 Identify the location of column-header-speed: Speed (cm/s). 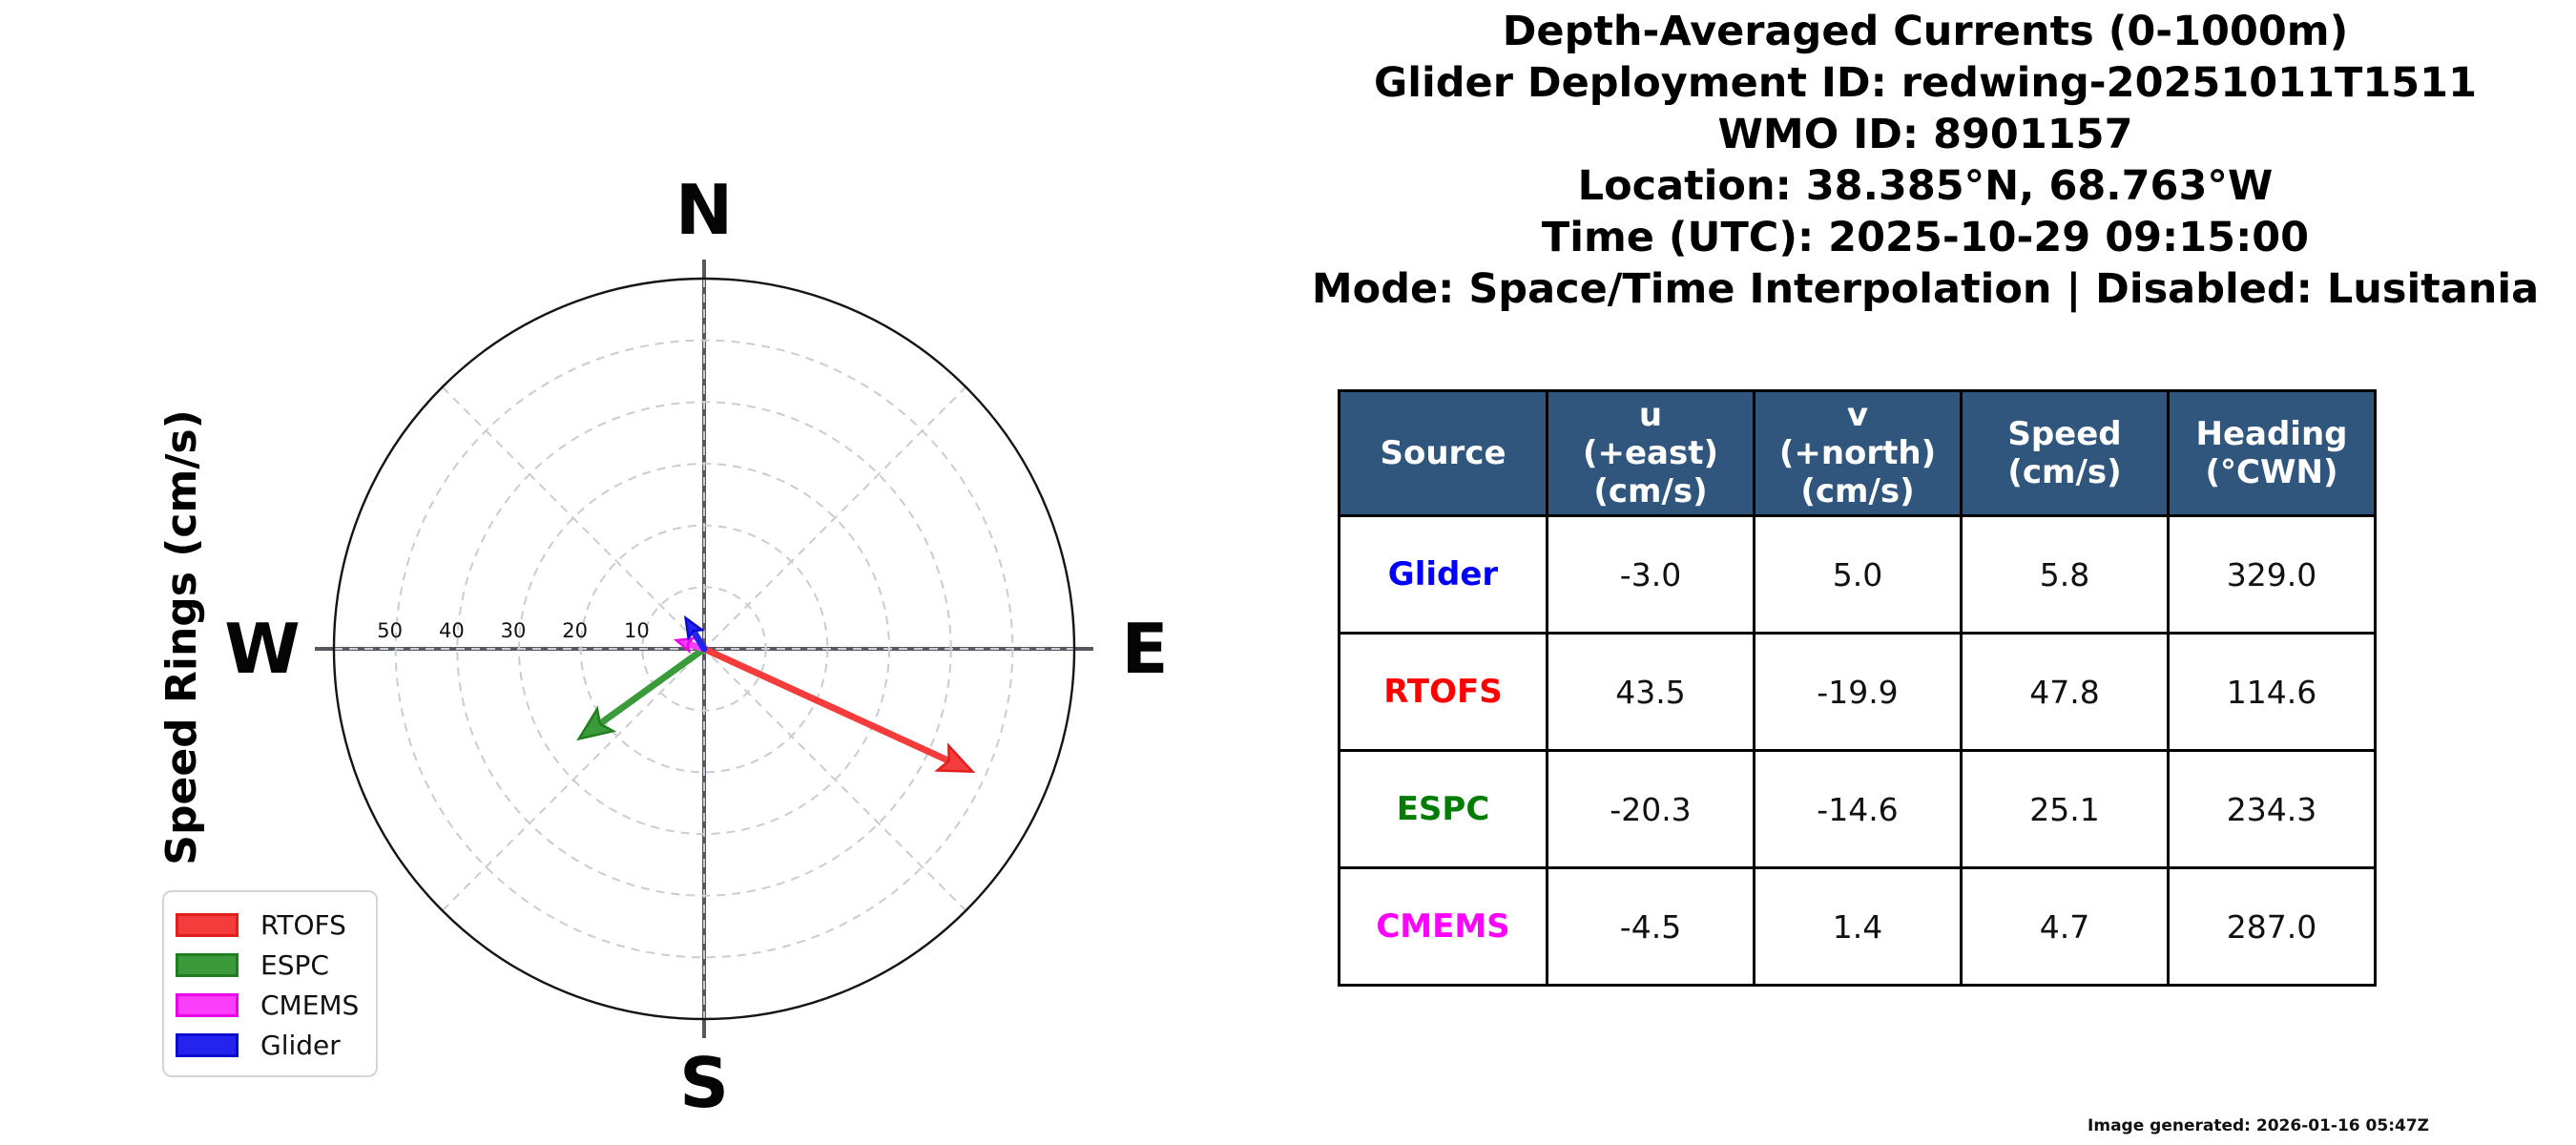
(2065, 453).